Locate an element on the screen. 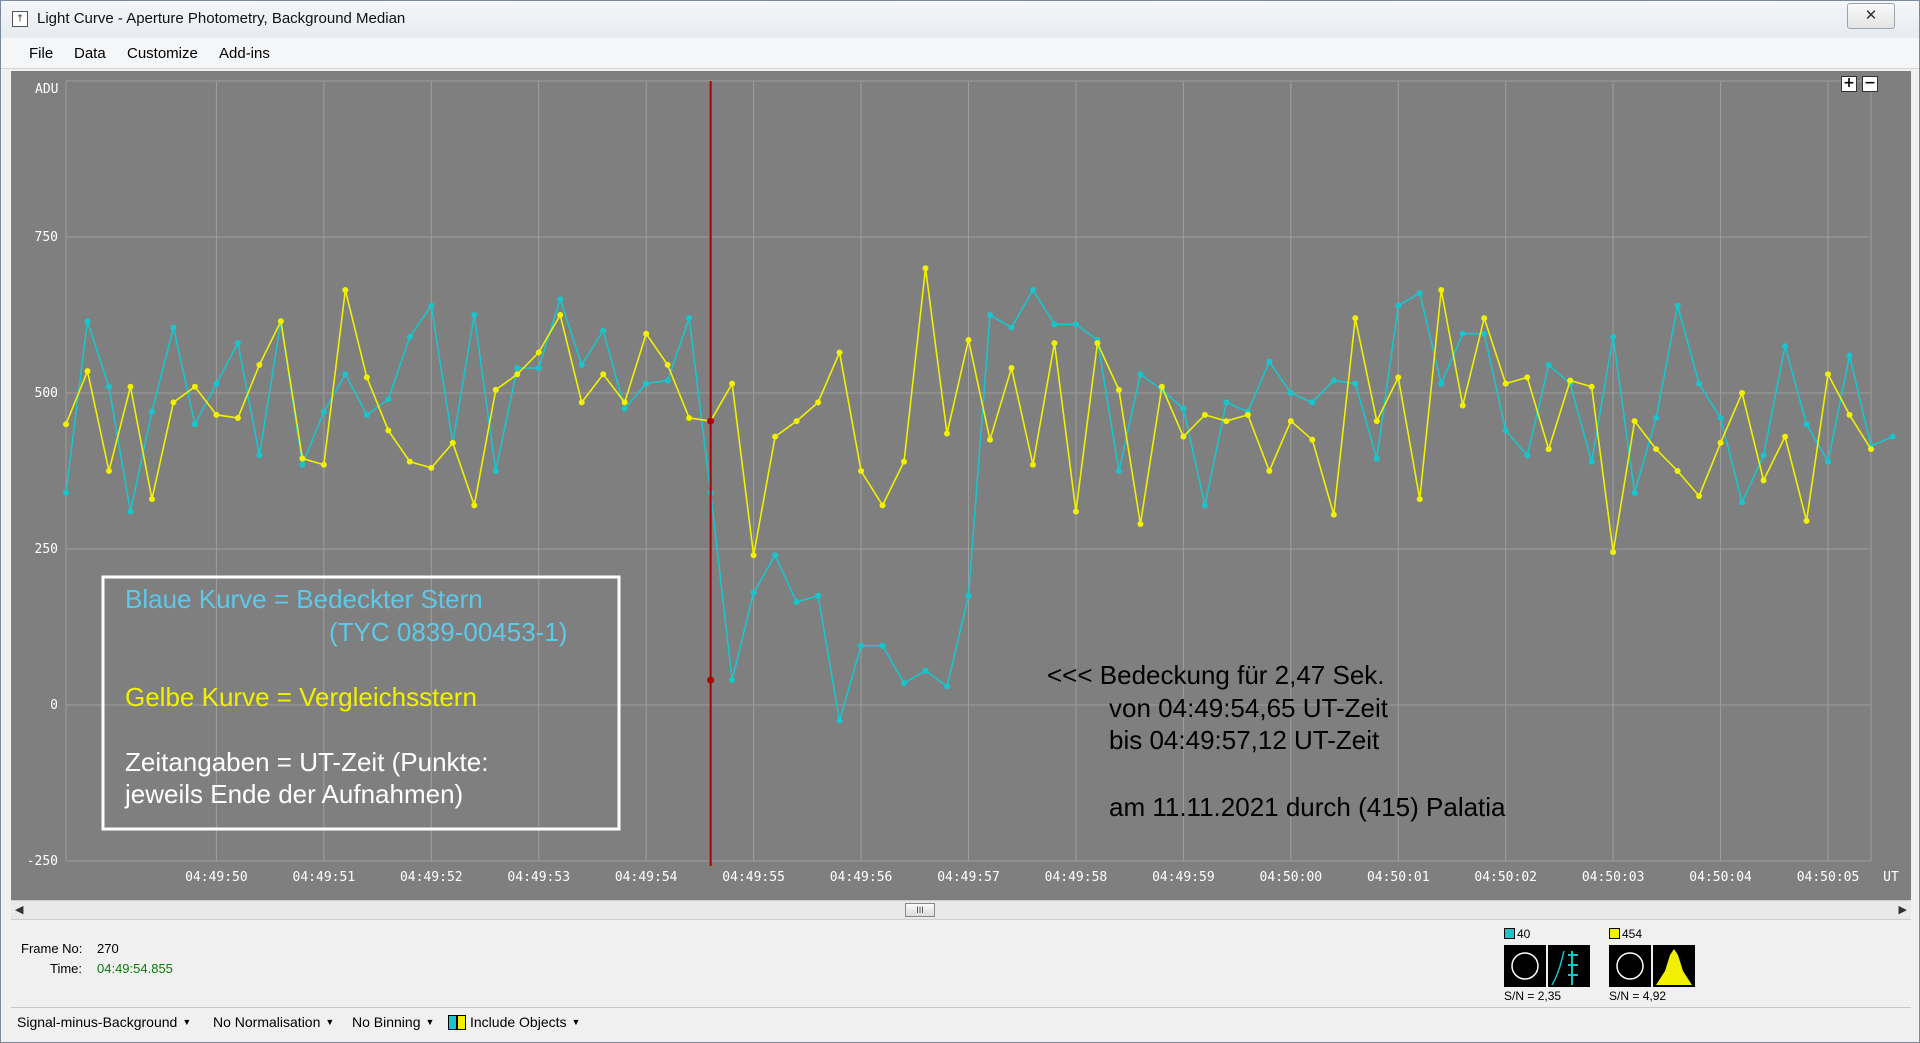  binning-dropdown: No Binning ▼ is located at coordinates (393, 1022).